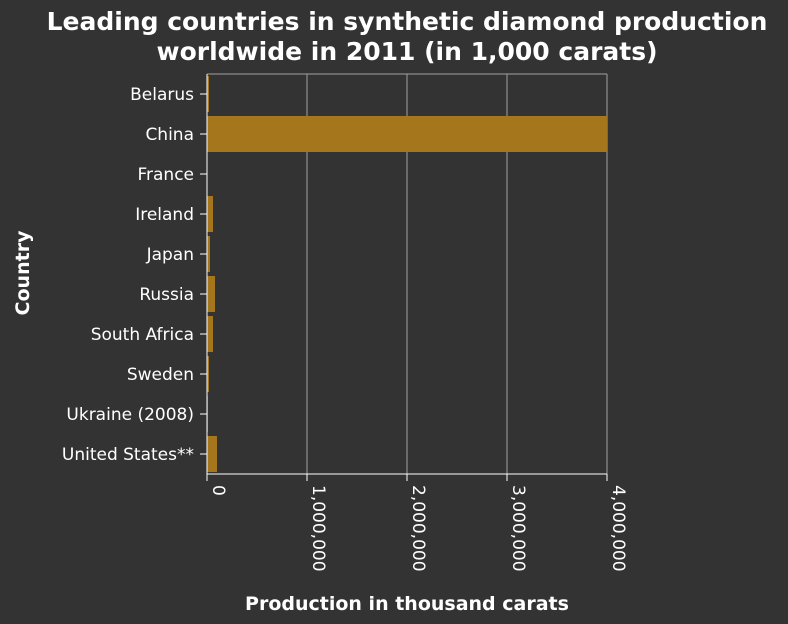 The width and height of the screenshot is (788, 624). I want to click on y-tick-label: Ukraine (2008), so click(130, 415).